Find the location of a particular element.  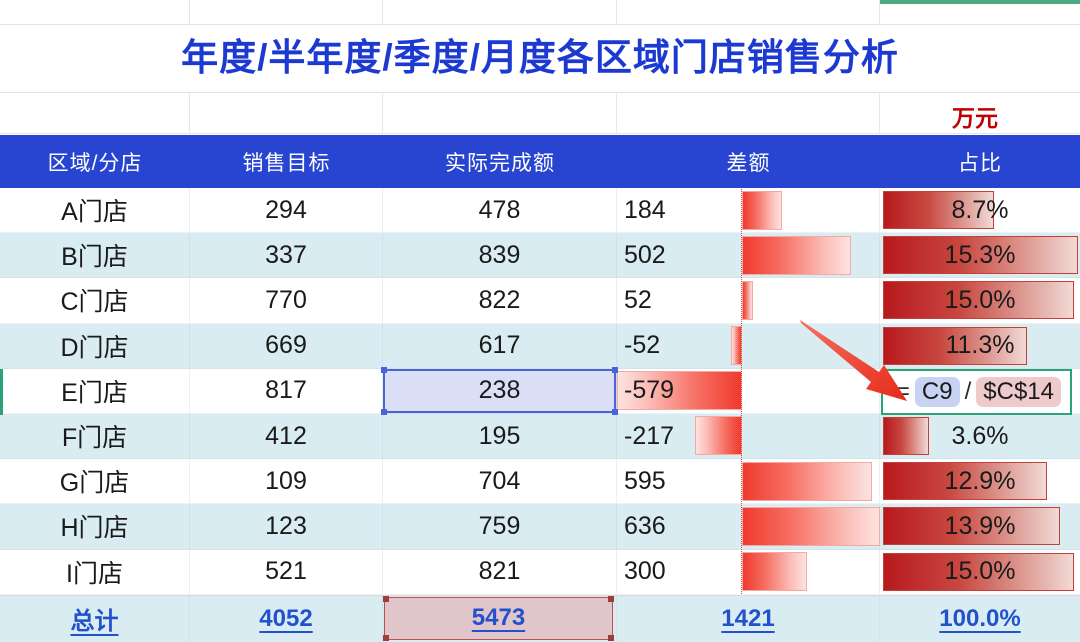

cell-pct: 12.9% is located at coordinates (980, 482).